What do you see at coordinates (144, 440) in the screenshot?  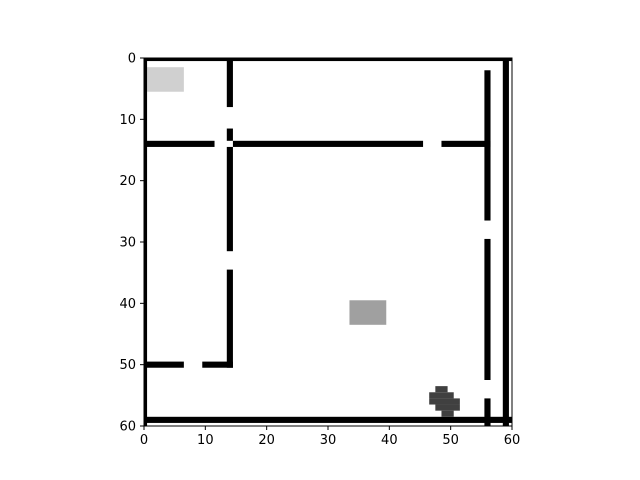 I see `x-tick-label: 0` at bounding box center [144, 440].